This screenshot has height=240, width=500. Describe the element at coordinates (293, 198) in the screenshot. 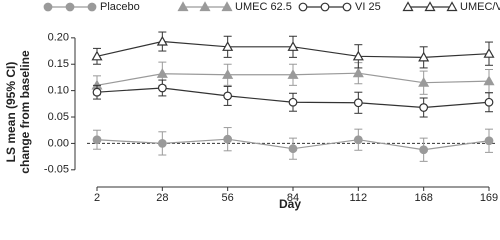

I see `x-tick-label: 84` at that location.